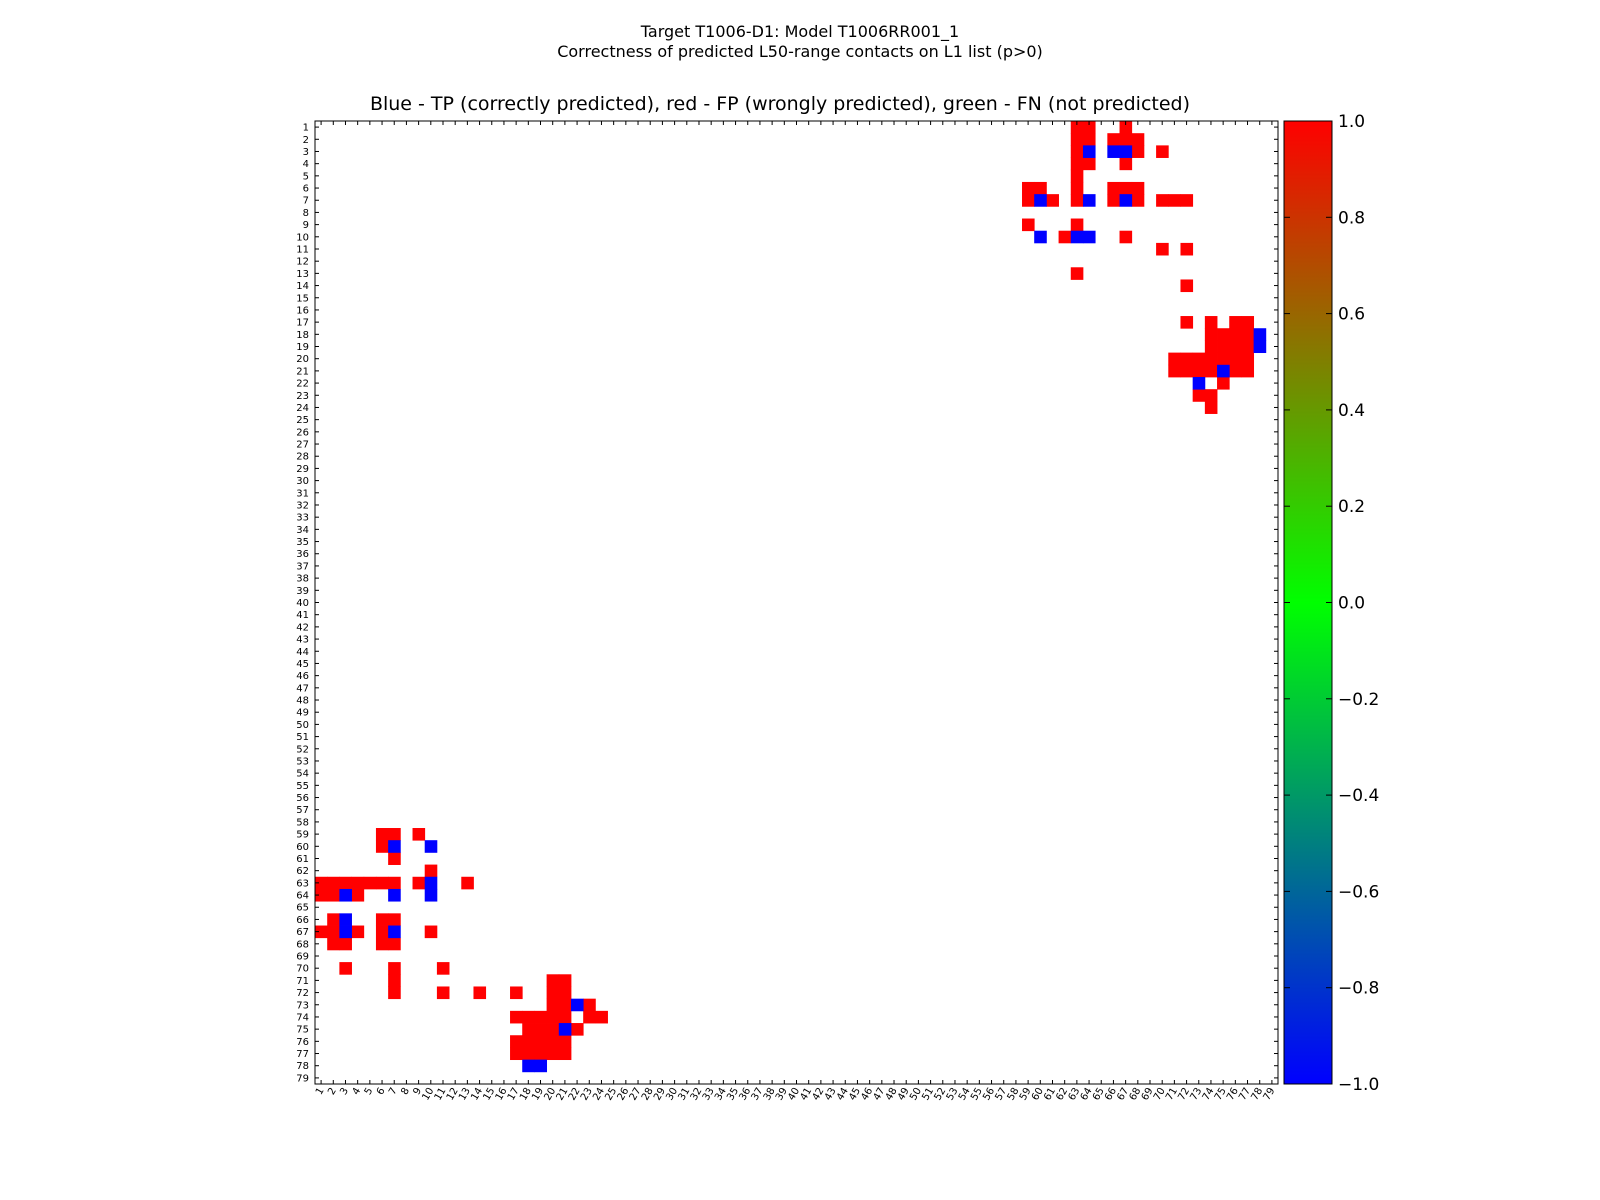 This screenshot has width=1600, height=1200. Describe the element at coordinates (1351, 507) in the screenshot. I see `colorbar-tick-label: 0.2` at that location.